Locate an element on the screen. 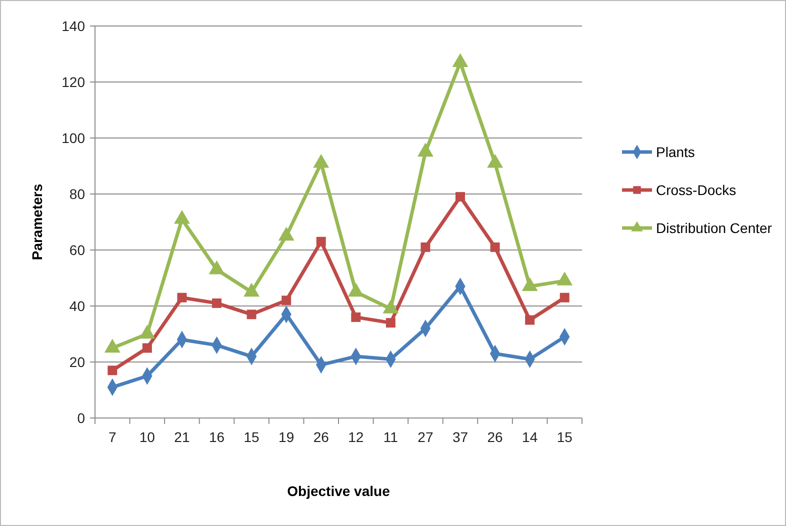  y-tick-label: 80 is located at coordinates (77, 194).